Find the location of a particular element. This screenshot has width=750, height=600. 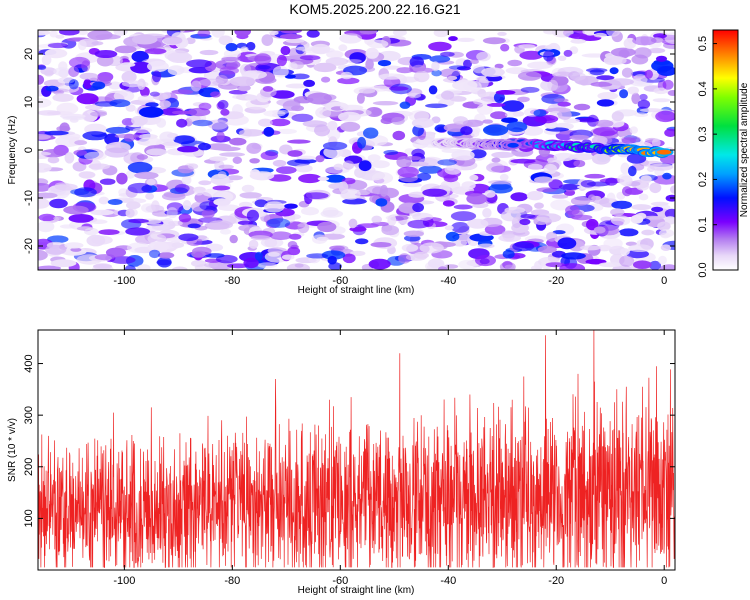

x-tick-label: 0 is located at coordinates (664, 281).